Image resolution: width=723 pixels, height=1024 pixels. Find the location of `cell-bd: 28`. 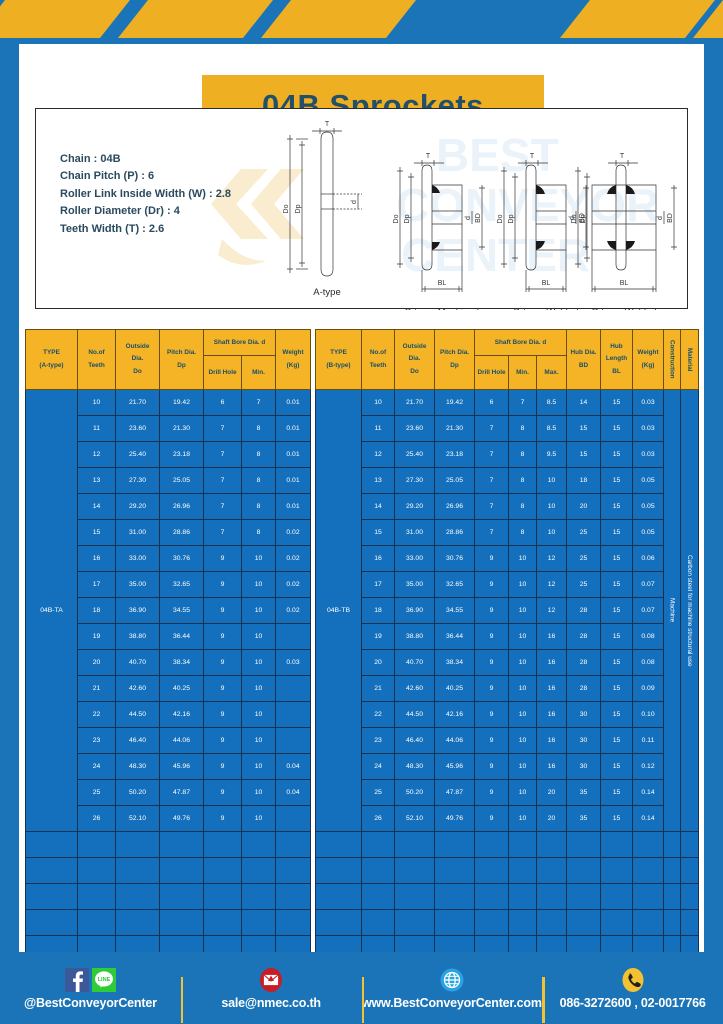

cell-bd: 28 is located at coordinates (583, 636).